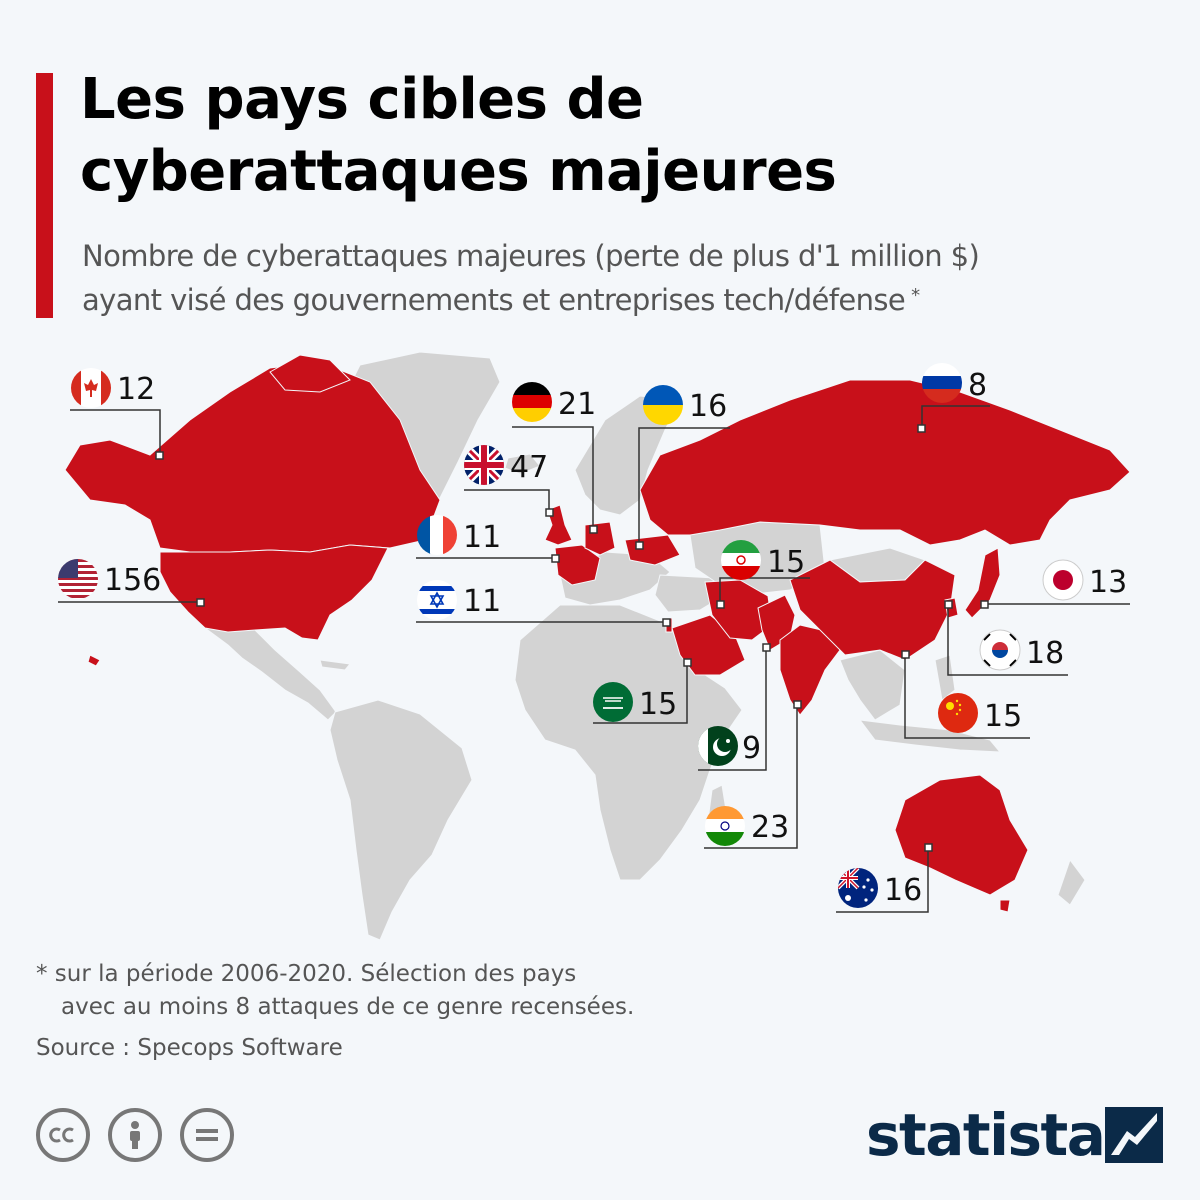 The width and height of the screenshot is (1200, 1200). I want to click on japan-flag-icon, so click(1063, 580).